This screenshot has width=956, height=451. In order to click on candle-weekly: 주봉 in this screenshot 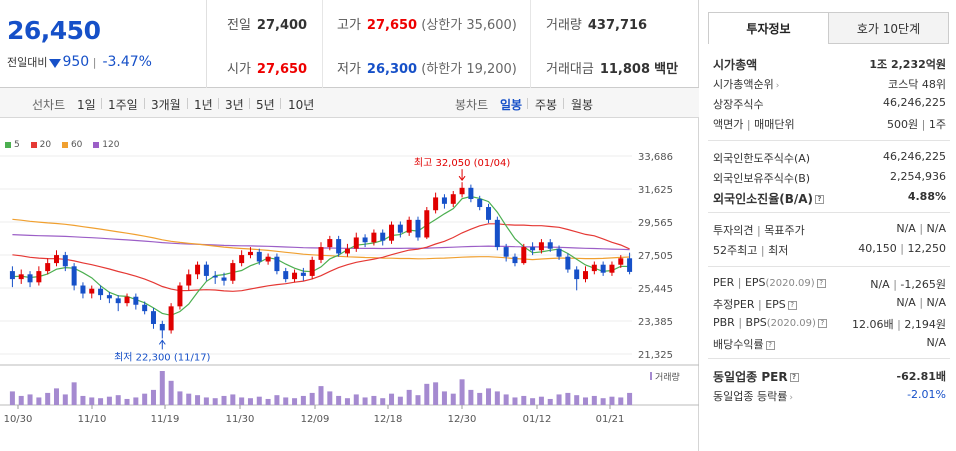, I will do `click(546, 105)`.